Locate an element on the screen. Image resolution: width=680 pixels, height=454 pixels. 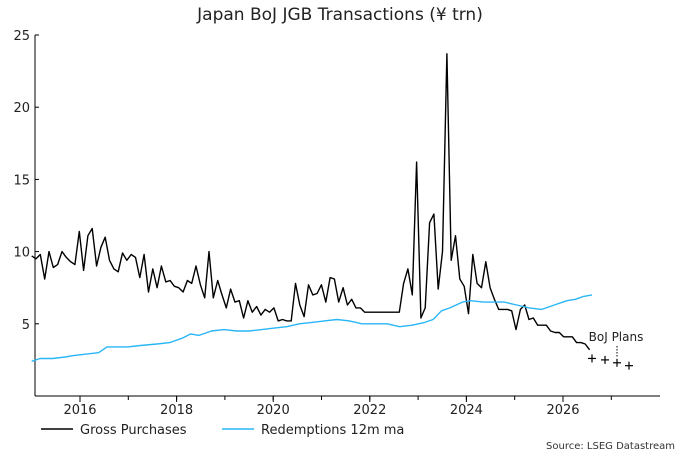
chart-title: Japan BoJ JGB Transactions (¥ trn) is located at coordinates (339, 15).